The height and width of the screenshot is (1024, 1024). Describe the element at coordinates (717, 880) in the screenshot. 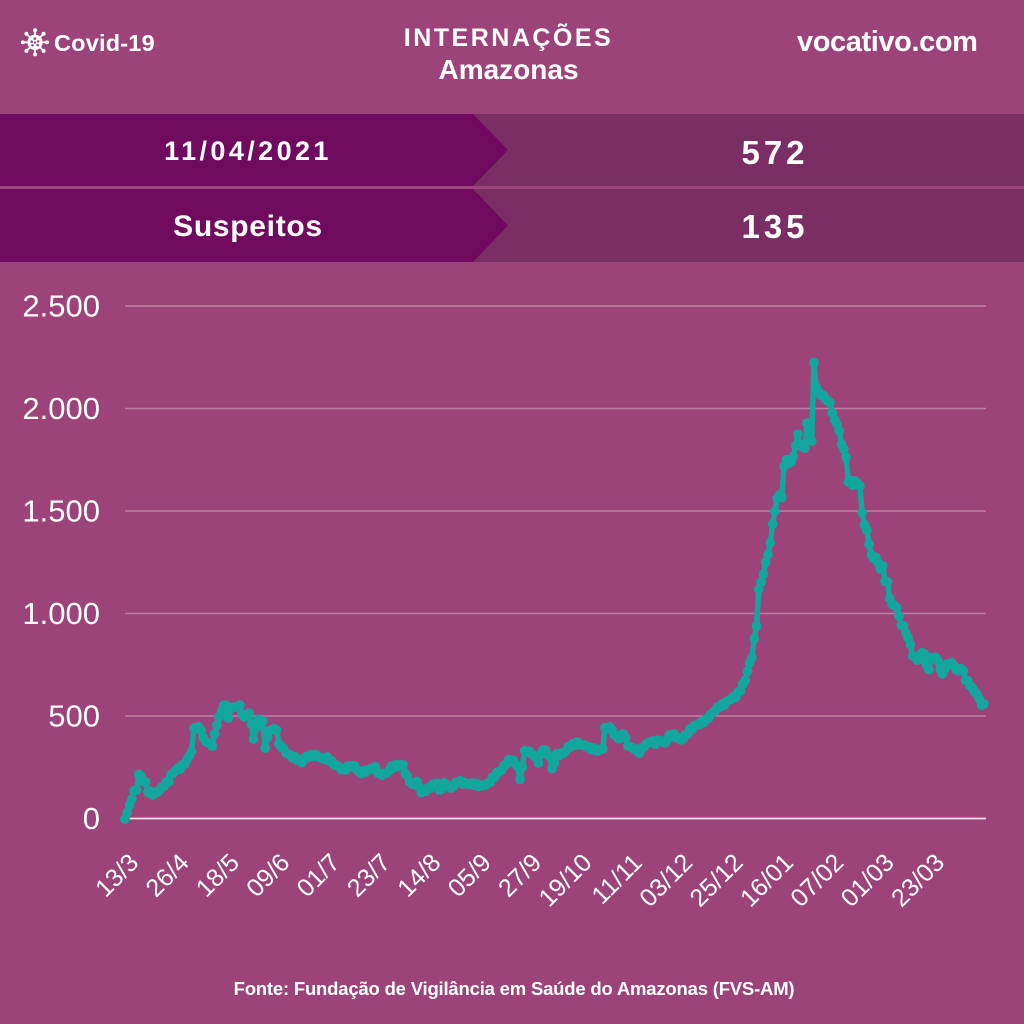

I see `svg-text: 25/12` at that location.